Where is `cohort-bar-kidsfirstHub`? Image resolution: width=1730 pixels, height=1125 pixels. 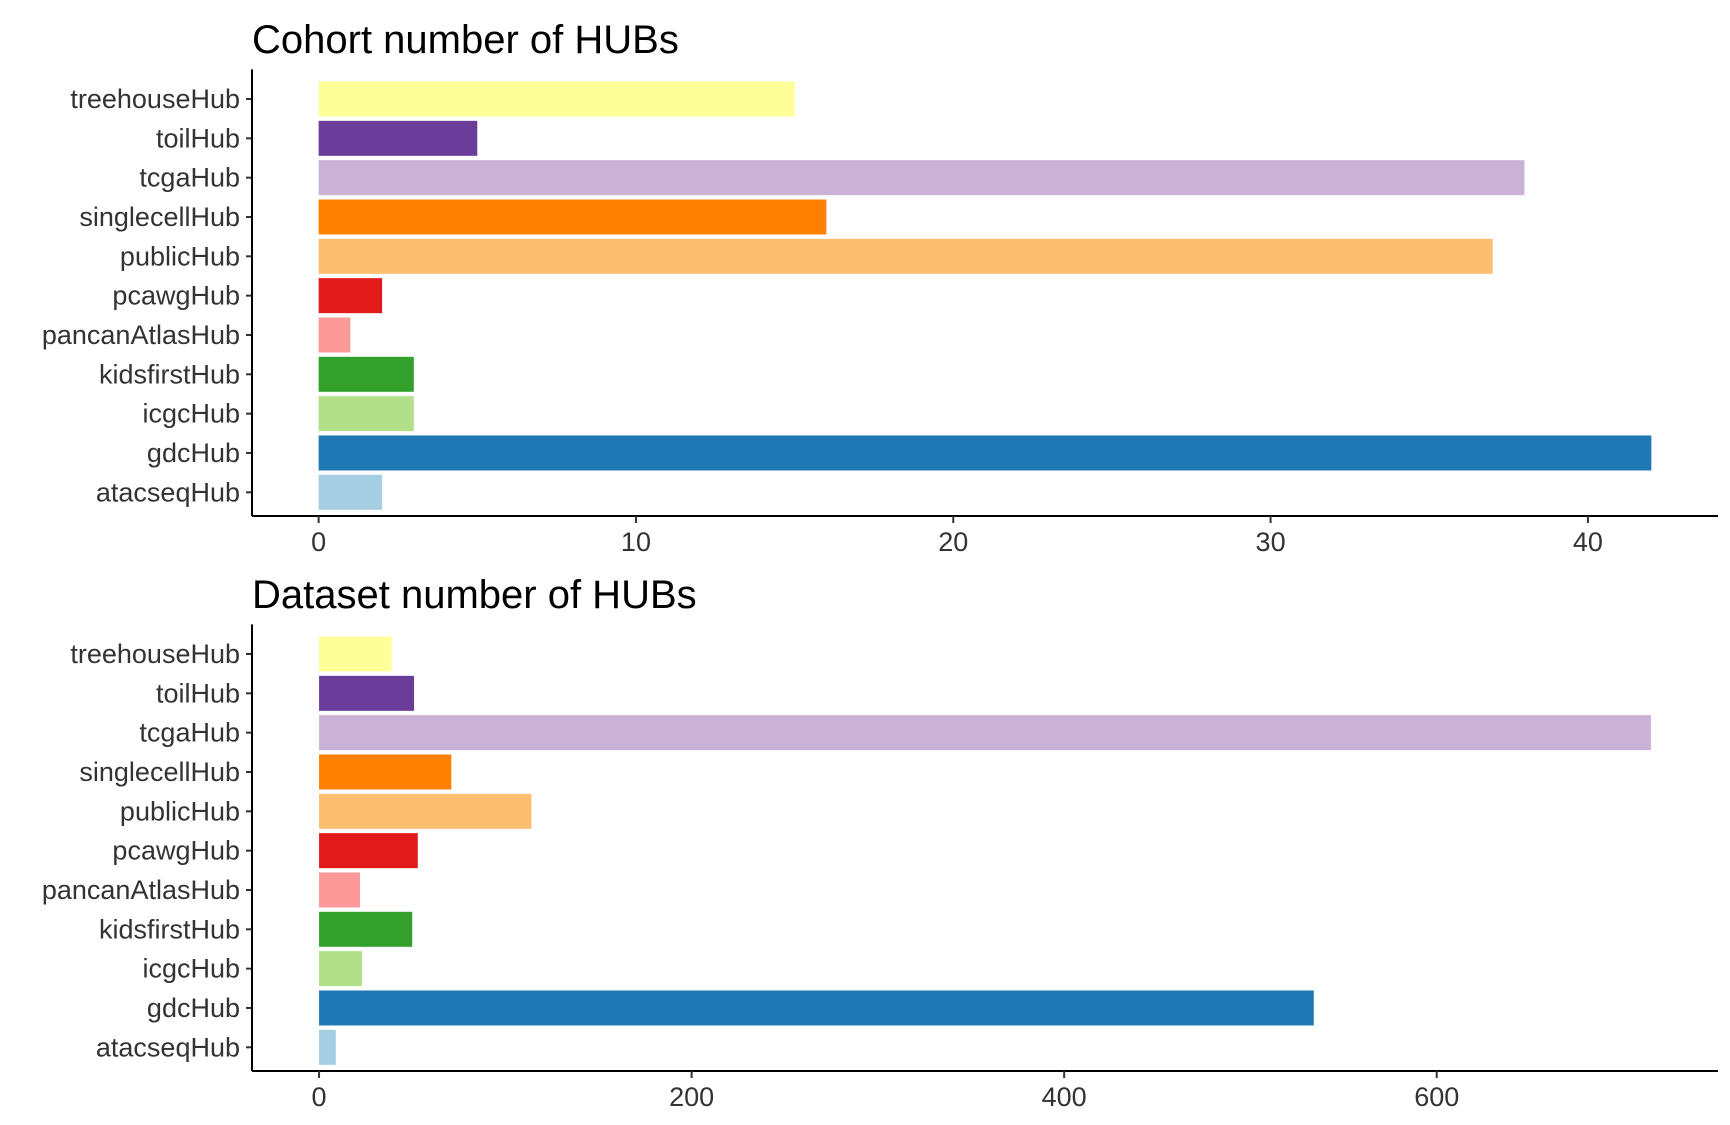 cohort-bar-kidsfirstHub is located at coordinates (366, 374).